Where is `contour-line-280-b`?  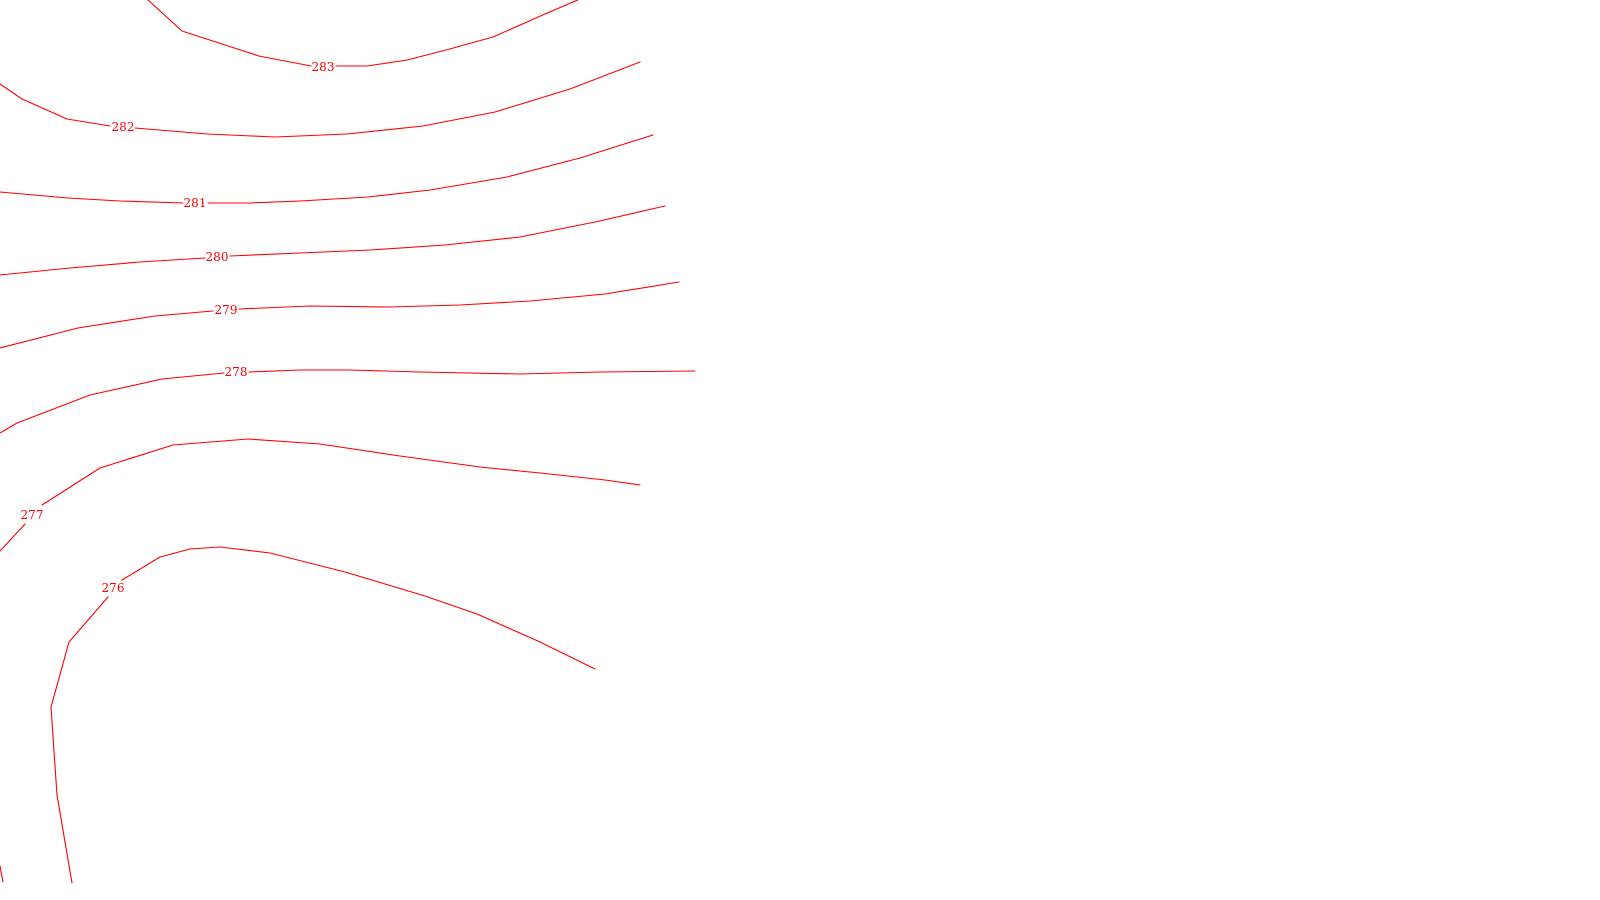
contour-line-280-b is located at coordinates (447, 231).